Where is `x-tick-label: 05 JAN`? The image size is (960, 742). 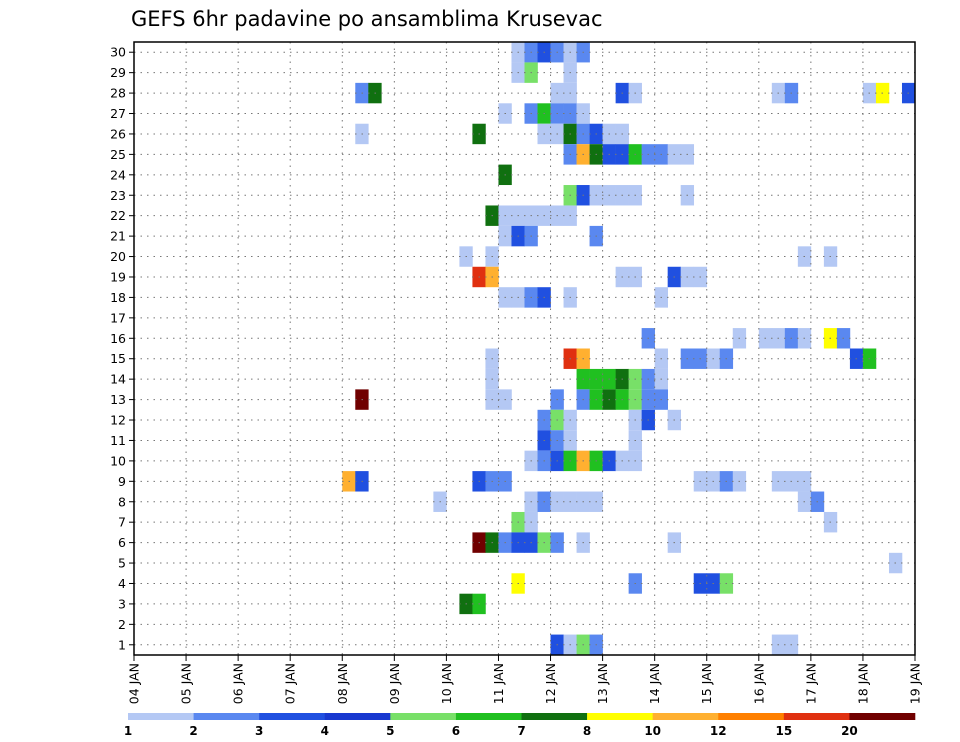 x-tick-label: 05 JAN is located at coordinates (186, 683).